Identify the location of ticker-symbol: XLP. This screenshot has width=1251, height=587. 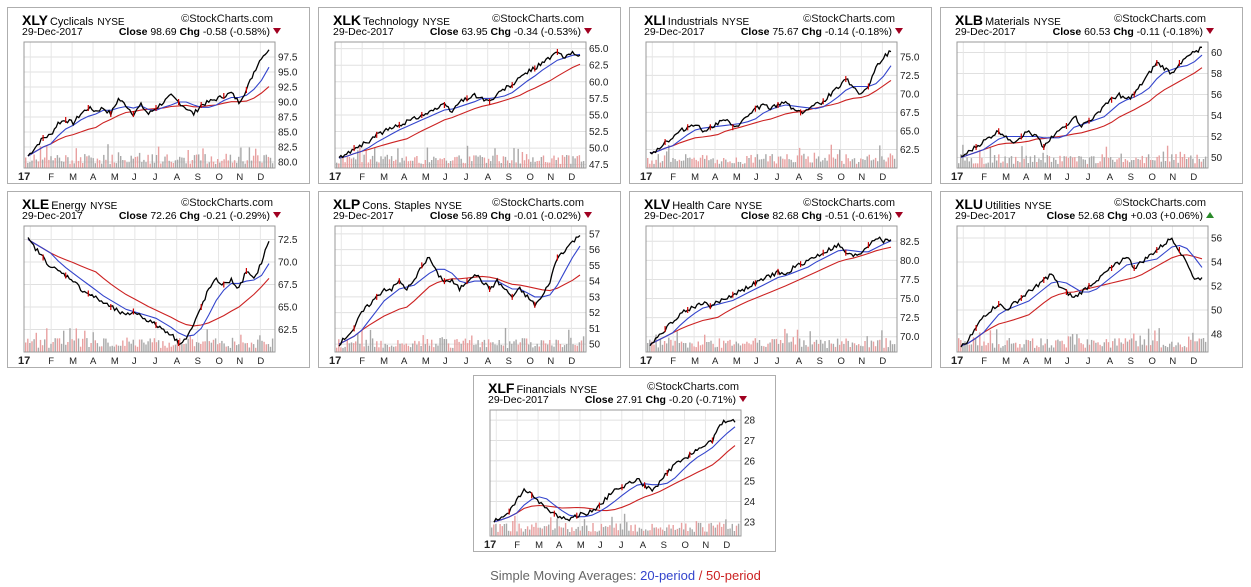
(347, 204).